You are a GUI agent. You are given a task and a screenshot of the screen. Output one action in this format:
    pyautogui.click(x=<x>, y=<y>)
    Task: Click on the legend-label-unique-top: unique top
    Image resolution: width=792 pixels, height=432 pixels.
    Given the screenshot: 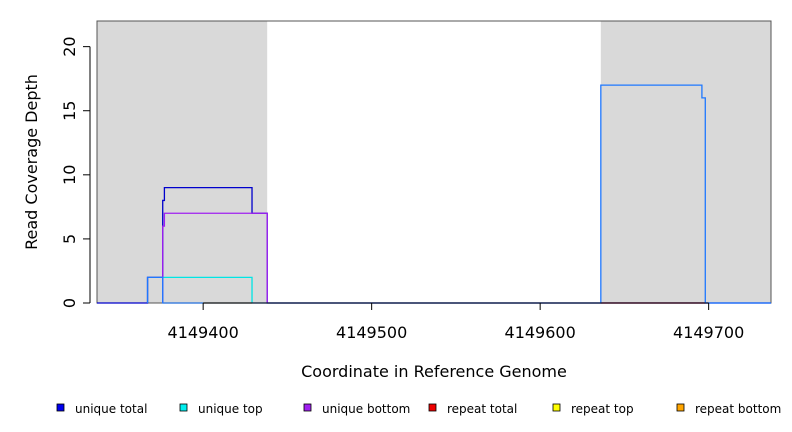 What is the action you would take?
    pyautogui.click(x=230, y=409)
    